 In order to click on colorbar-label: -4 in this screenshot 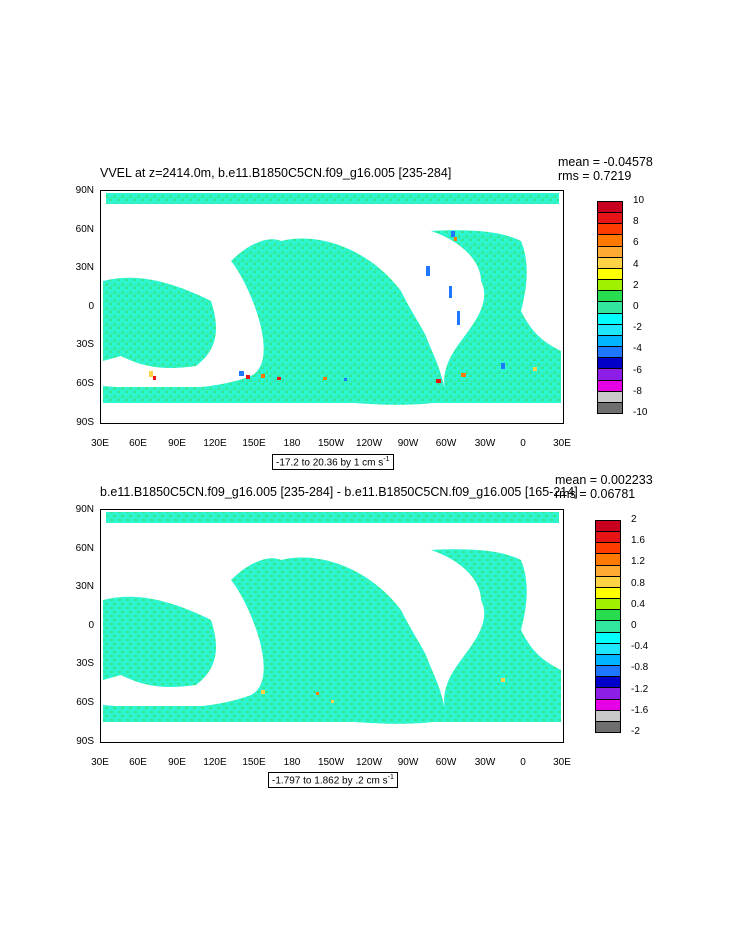, I will do `click(637, 349)`.